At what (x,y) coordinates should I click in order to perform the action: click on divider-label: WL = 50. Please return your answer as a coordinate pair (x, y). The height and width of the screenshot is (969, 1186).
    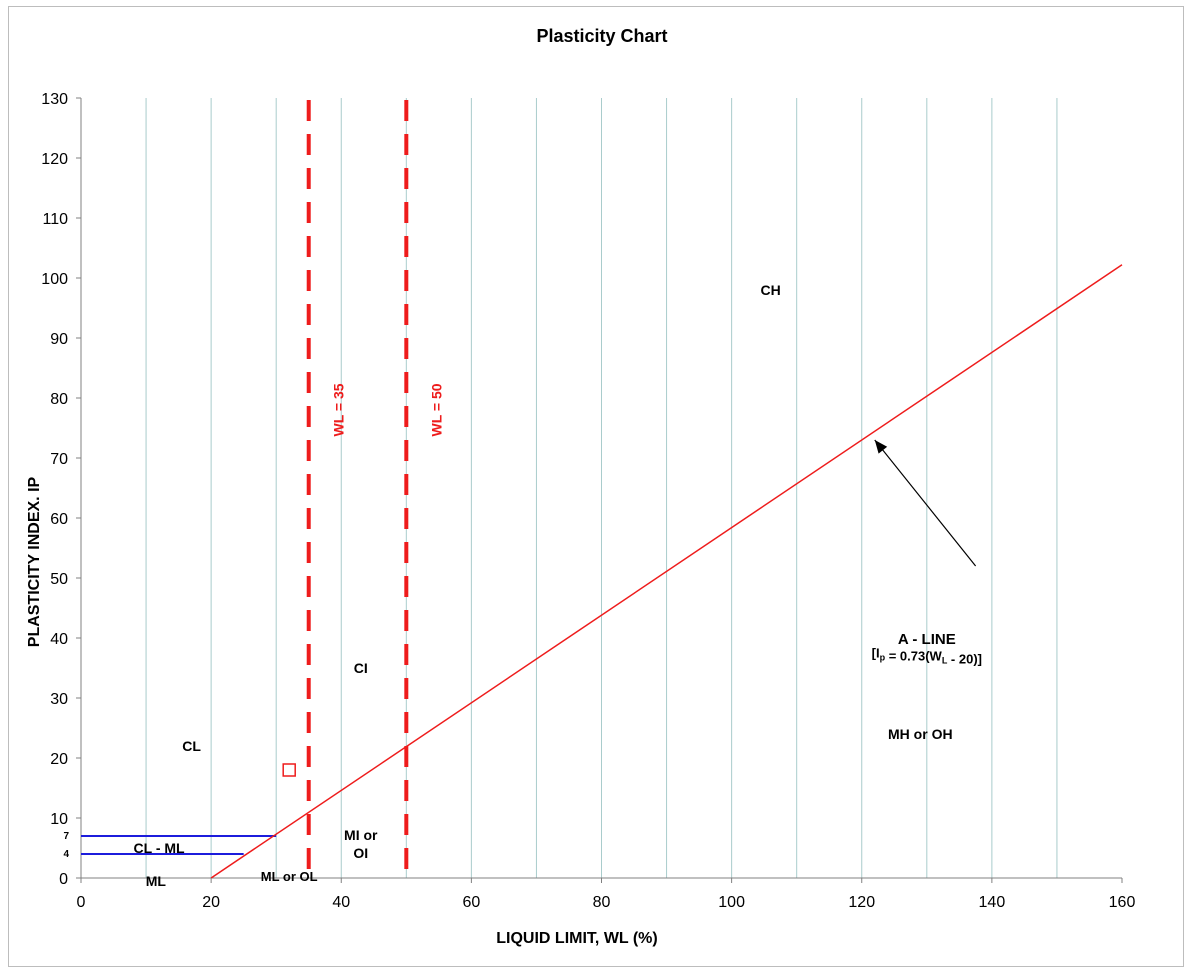
    Looking at the image, I should click on (436, 409).